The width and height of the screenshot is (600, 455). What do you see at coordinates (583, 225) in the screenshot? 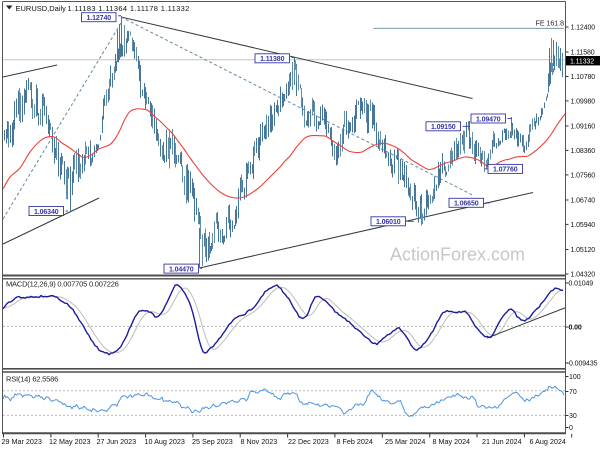
I see `svg-text: 1.05940` at bounding box center [583, 225].